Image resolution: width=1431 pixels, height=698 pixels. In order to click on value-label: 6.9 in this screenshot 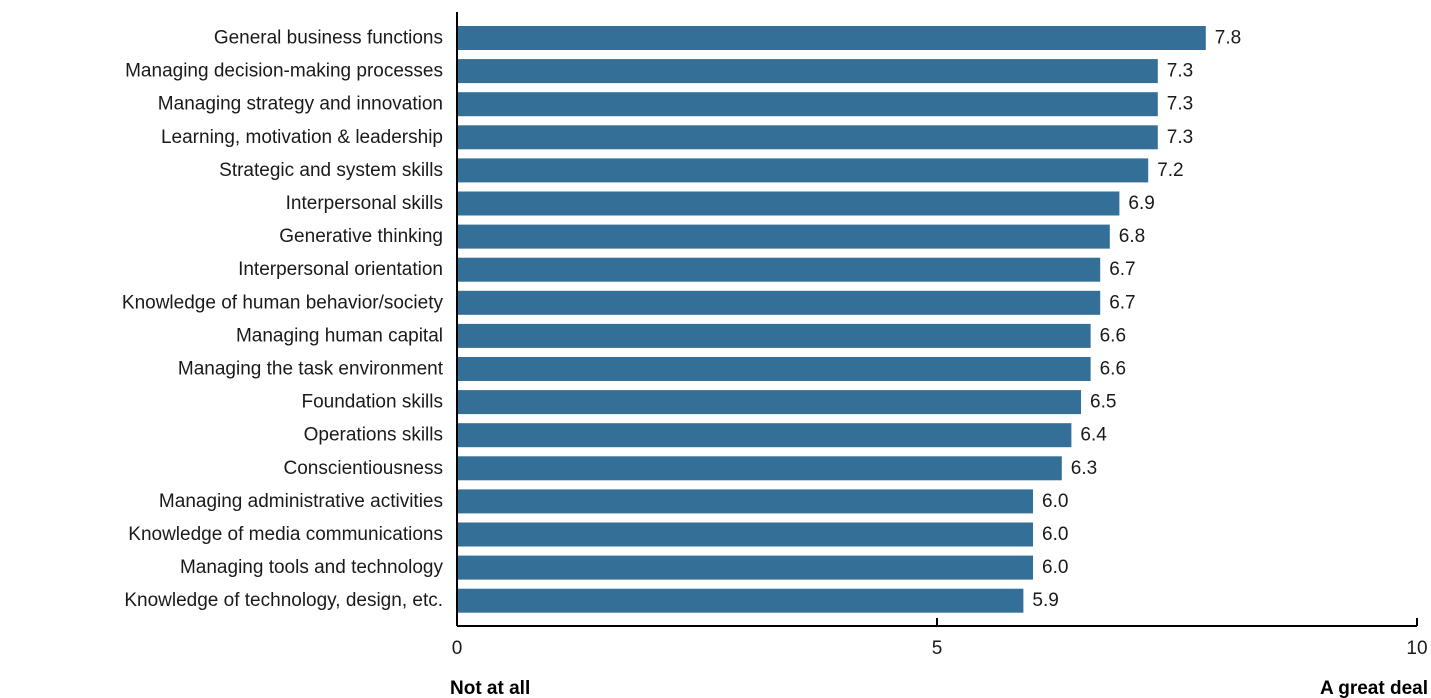, I will do `click(1141, 203)`.